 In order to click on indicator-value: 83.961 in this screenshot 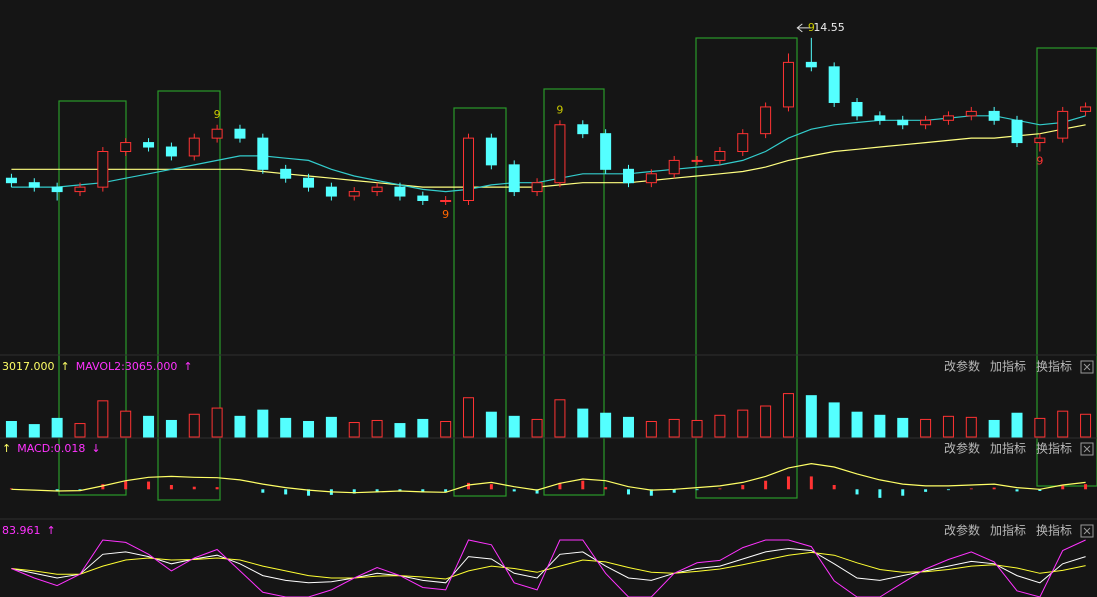, I will do `click(21, 530)`.